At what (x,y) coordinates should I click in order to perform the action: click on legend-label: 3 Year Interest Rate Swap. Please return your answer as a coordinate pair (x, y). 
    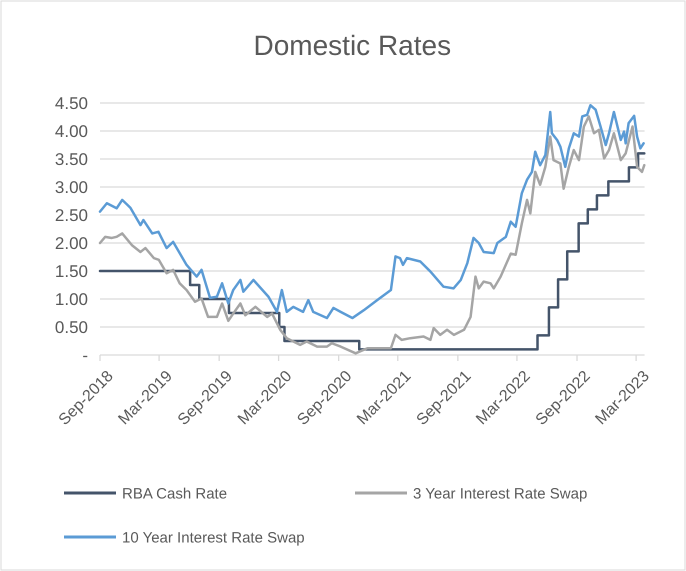
    Looking at the image, I should click on (500, 493).